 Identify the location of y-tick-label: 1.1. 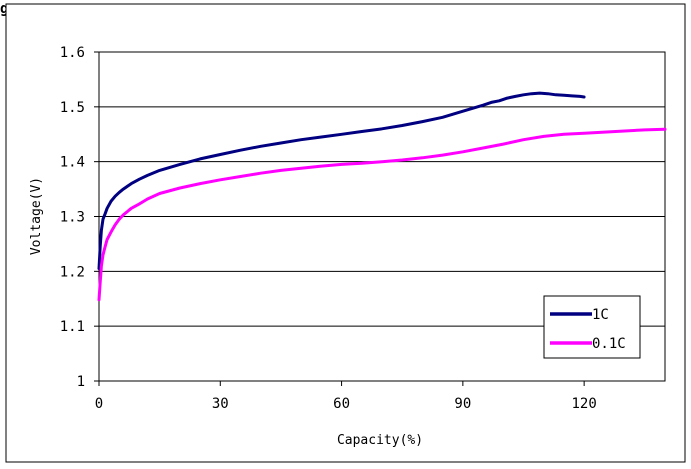
(72, 327).